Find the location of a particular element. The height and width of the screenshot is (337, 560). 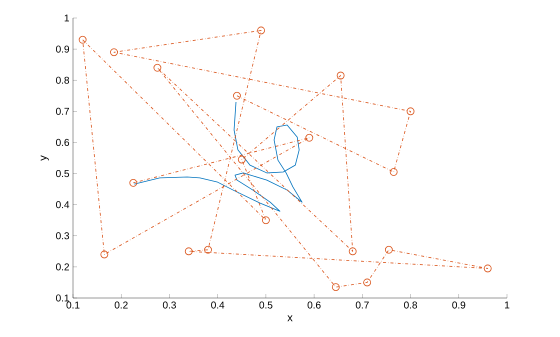

x-tick-label: 0.2 is located at coordinates (121, 305).